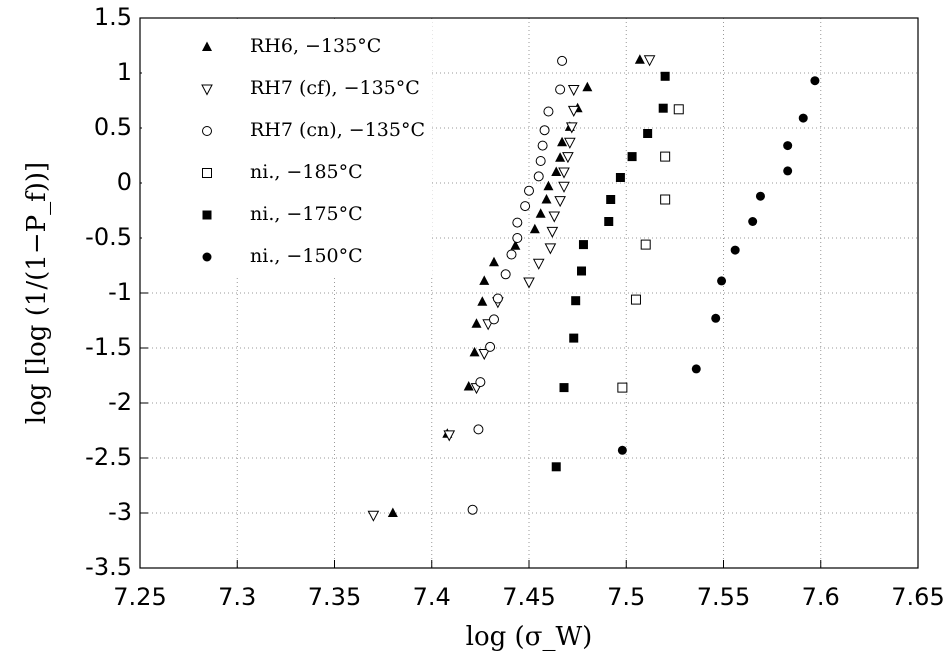 The height and width of the screenshot is (661, 949). Describe the element at coordinates (334, 597) in the screenshot. I see `x-tick-label: 7.35` at that location.